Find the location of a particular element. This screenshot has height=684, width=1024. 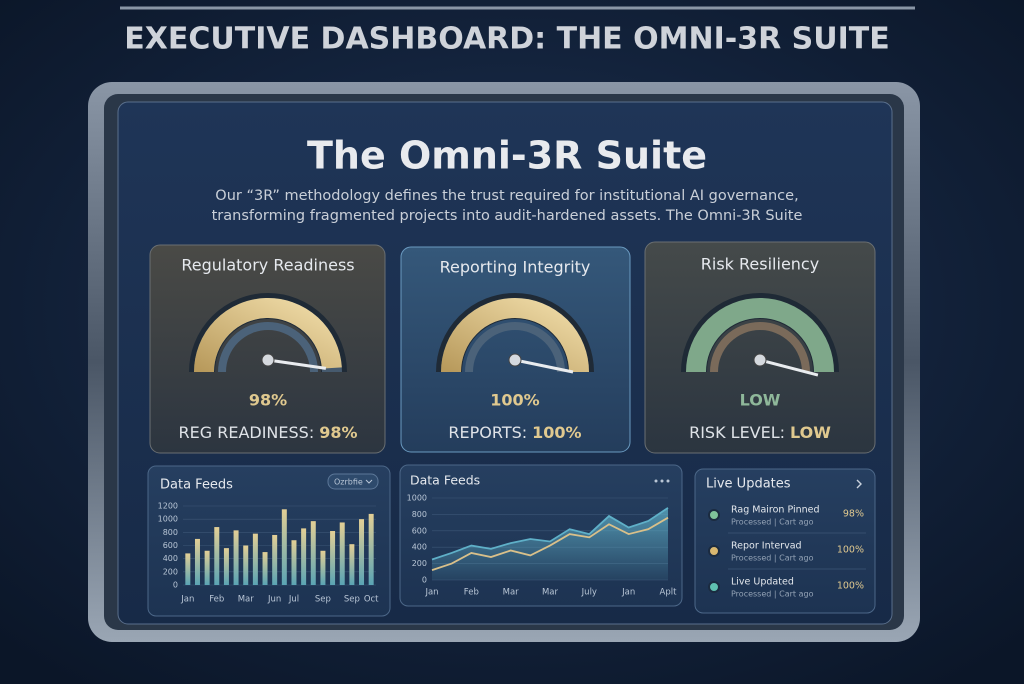

gauge-status: RISK LEVEL: LOW is located at coordinates (760, 432).